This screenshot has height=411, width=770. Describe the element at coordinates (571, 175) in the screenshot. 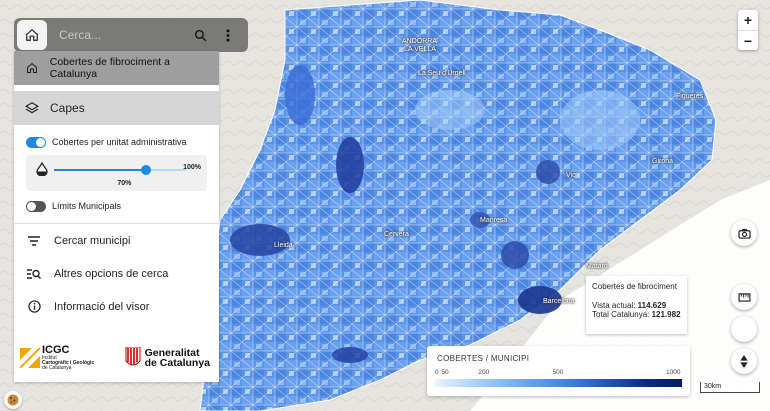

I see `map-label-vic: Vic` at that location.